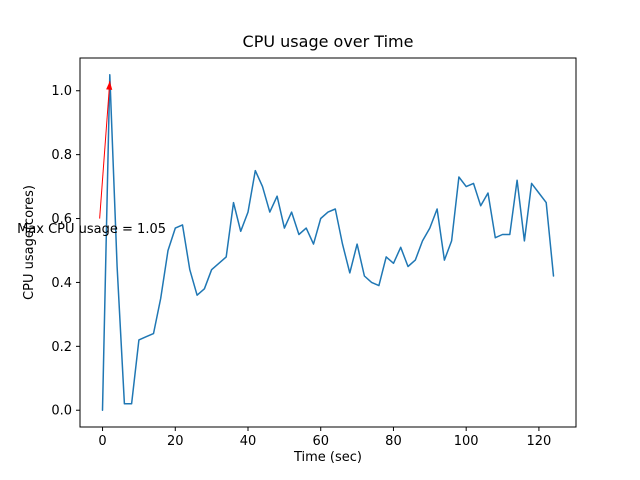 This screenshot has width=640, height=480. Describe the element at coordinates (91, 229) in the screenshot. I see `max-cpu-annotation-text: Max CPU usage = 1.05` at that location.